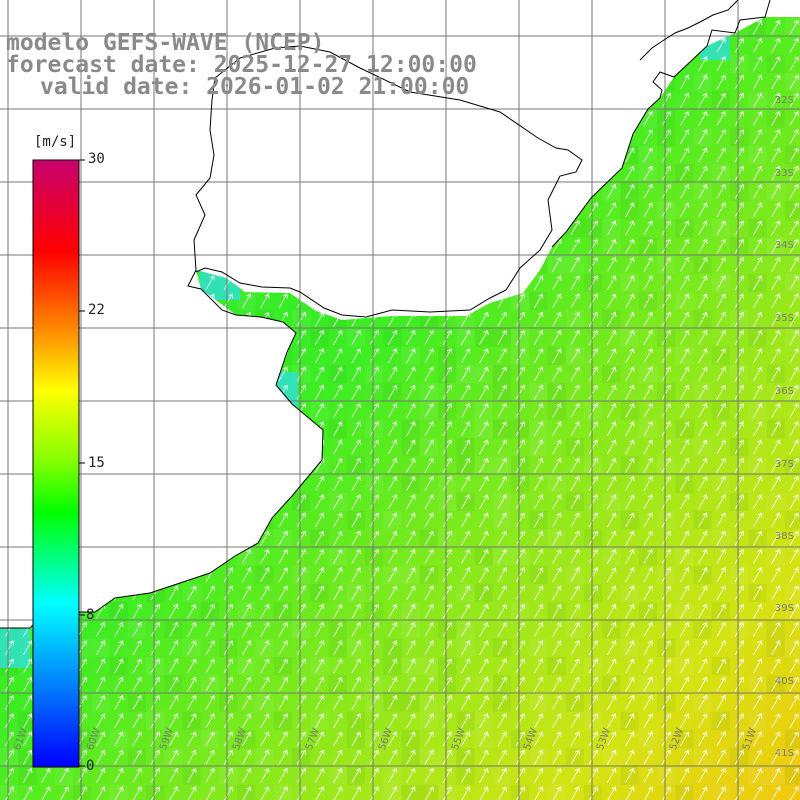  What do you see at coordinates (784, 245) in the screenshot?
I see `lat-label: 34S` at bounding box center [784, 245].